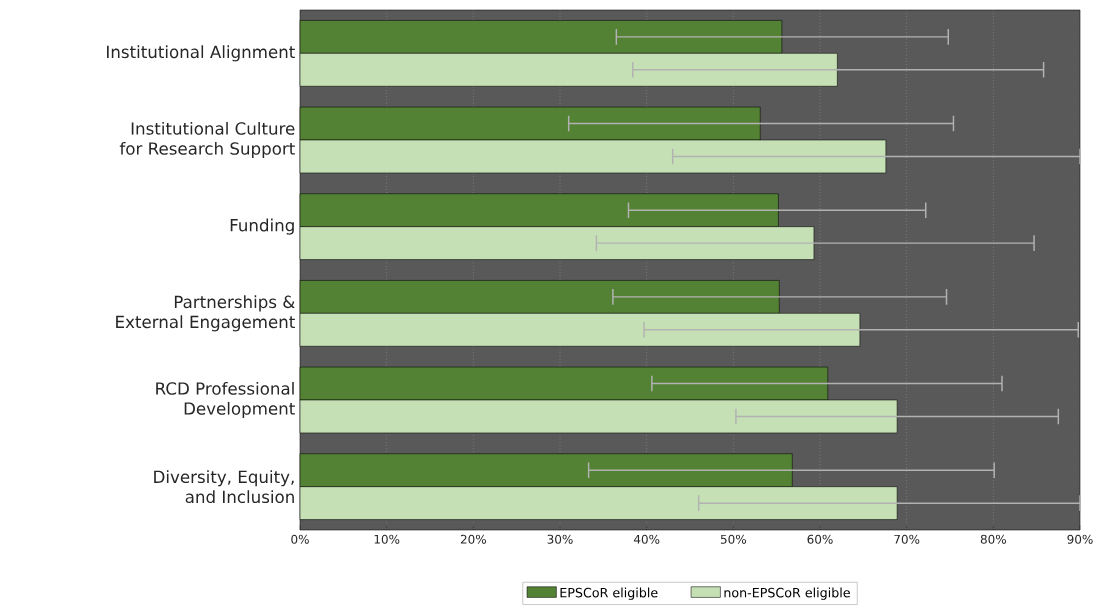 The width and height of the screenshot is (1106, 615). What do you see at coordinates (201, 53) in the screenshot?
I see `y-tick-label: Institutional Alignment` at bounding box center [201, 53].